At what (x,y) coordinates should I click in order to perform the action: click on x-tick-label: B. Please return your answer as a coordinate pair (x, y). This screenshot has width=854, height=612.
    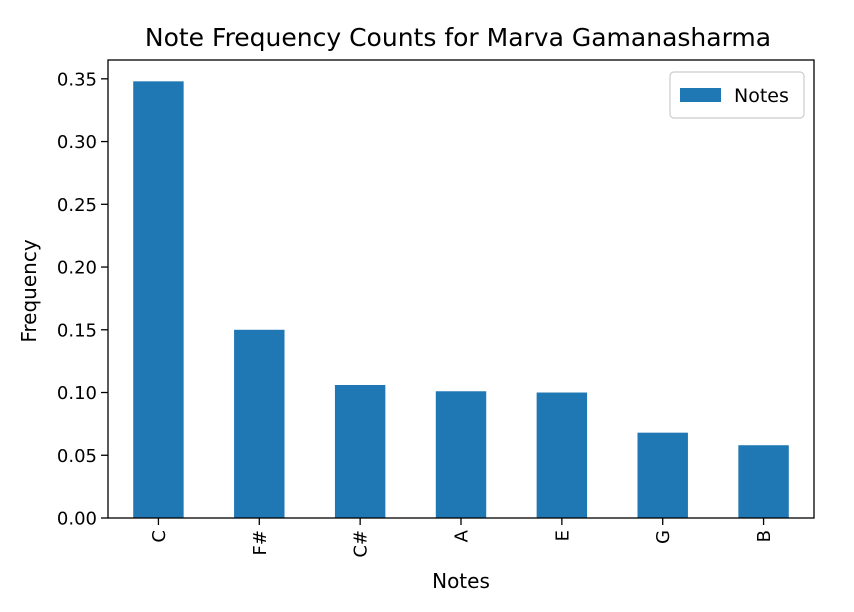
    Looking at the image, I should click on (764, 536).